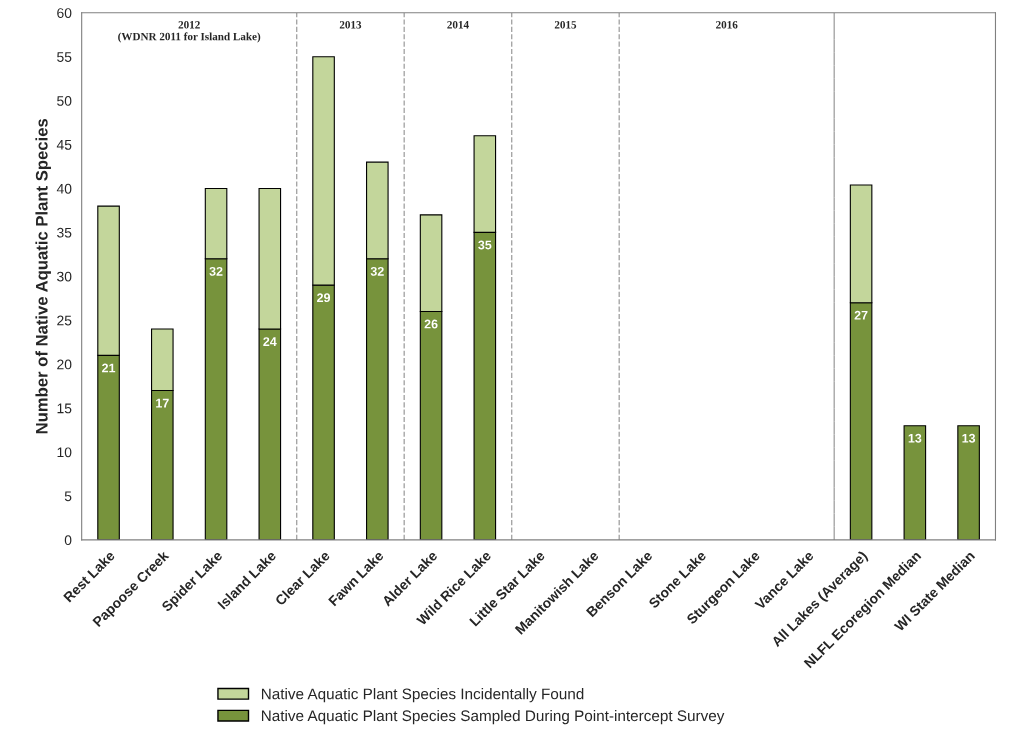 This screenshot has width=1021, height=753. What do you see at coordinates (64, 100) in the screenshot?
I see `y-tick-label: 50` at bounding box center [64, 100].